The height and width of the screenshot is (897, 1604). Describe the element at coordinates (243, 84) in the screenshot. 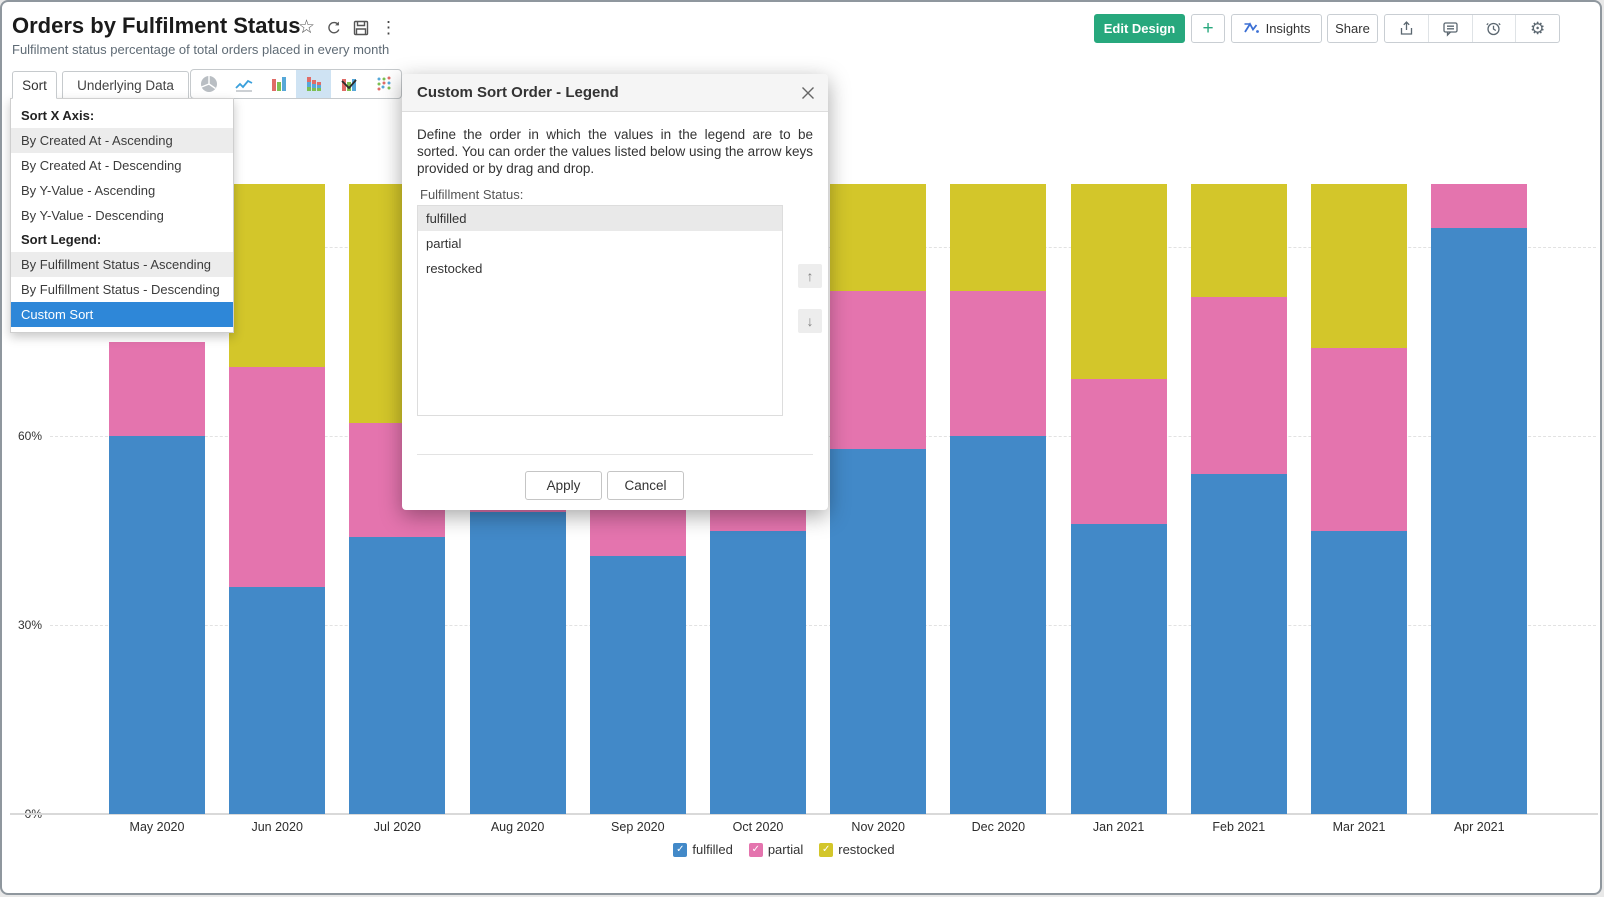

I see `line-chart-icon` at that location.